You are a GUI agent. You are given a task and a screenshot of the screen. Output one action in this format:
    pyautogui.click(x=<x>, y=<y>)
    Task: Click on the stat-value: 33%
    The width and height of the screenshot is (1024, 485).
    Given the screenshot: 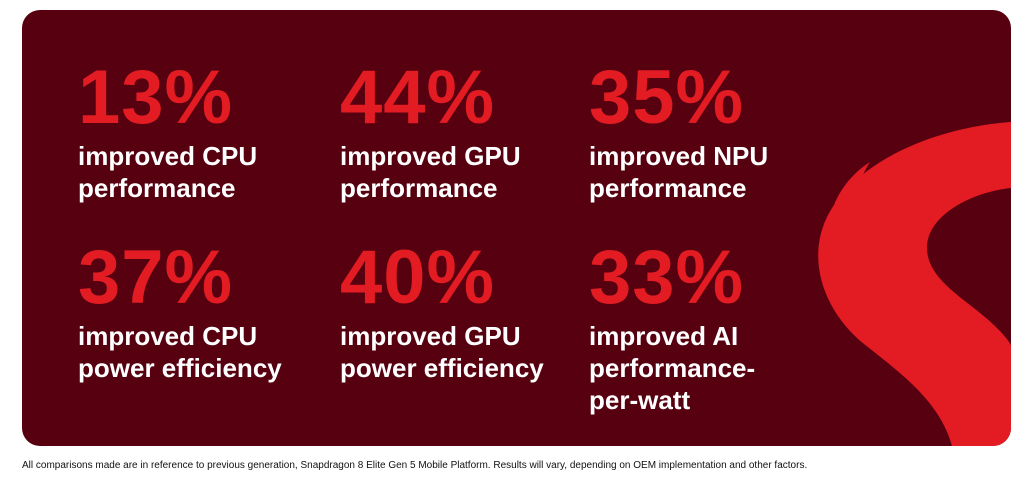 What is the action you would take?
    pyautogui.click(x=667, y=277)
    